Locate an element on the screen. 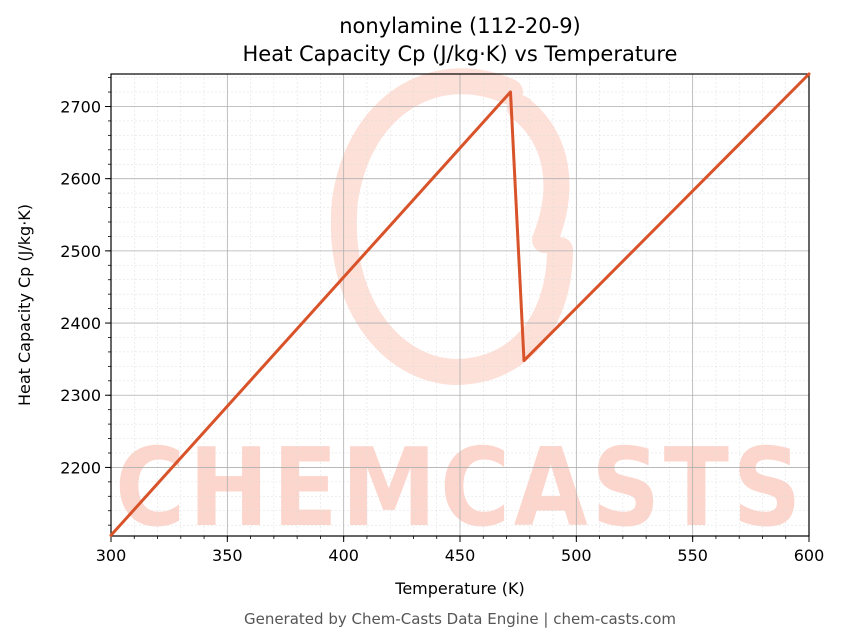 Image resolution: width=843 pixels, height=644 pixels. x-tick-label: 300 is located at coordinates (111, 555).